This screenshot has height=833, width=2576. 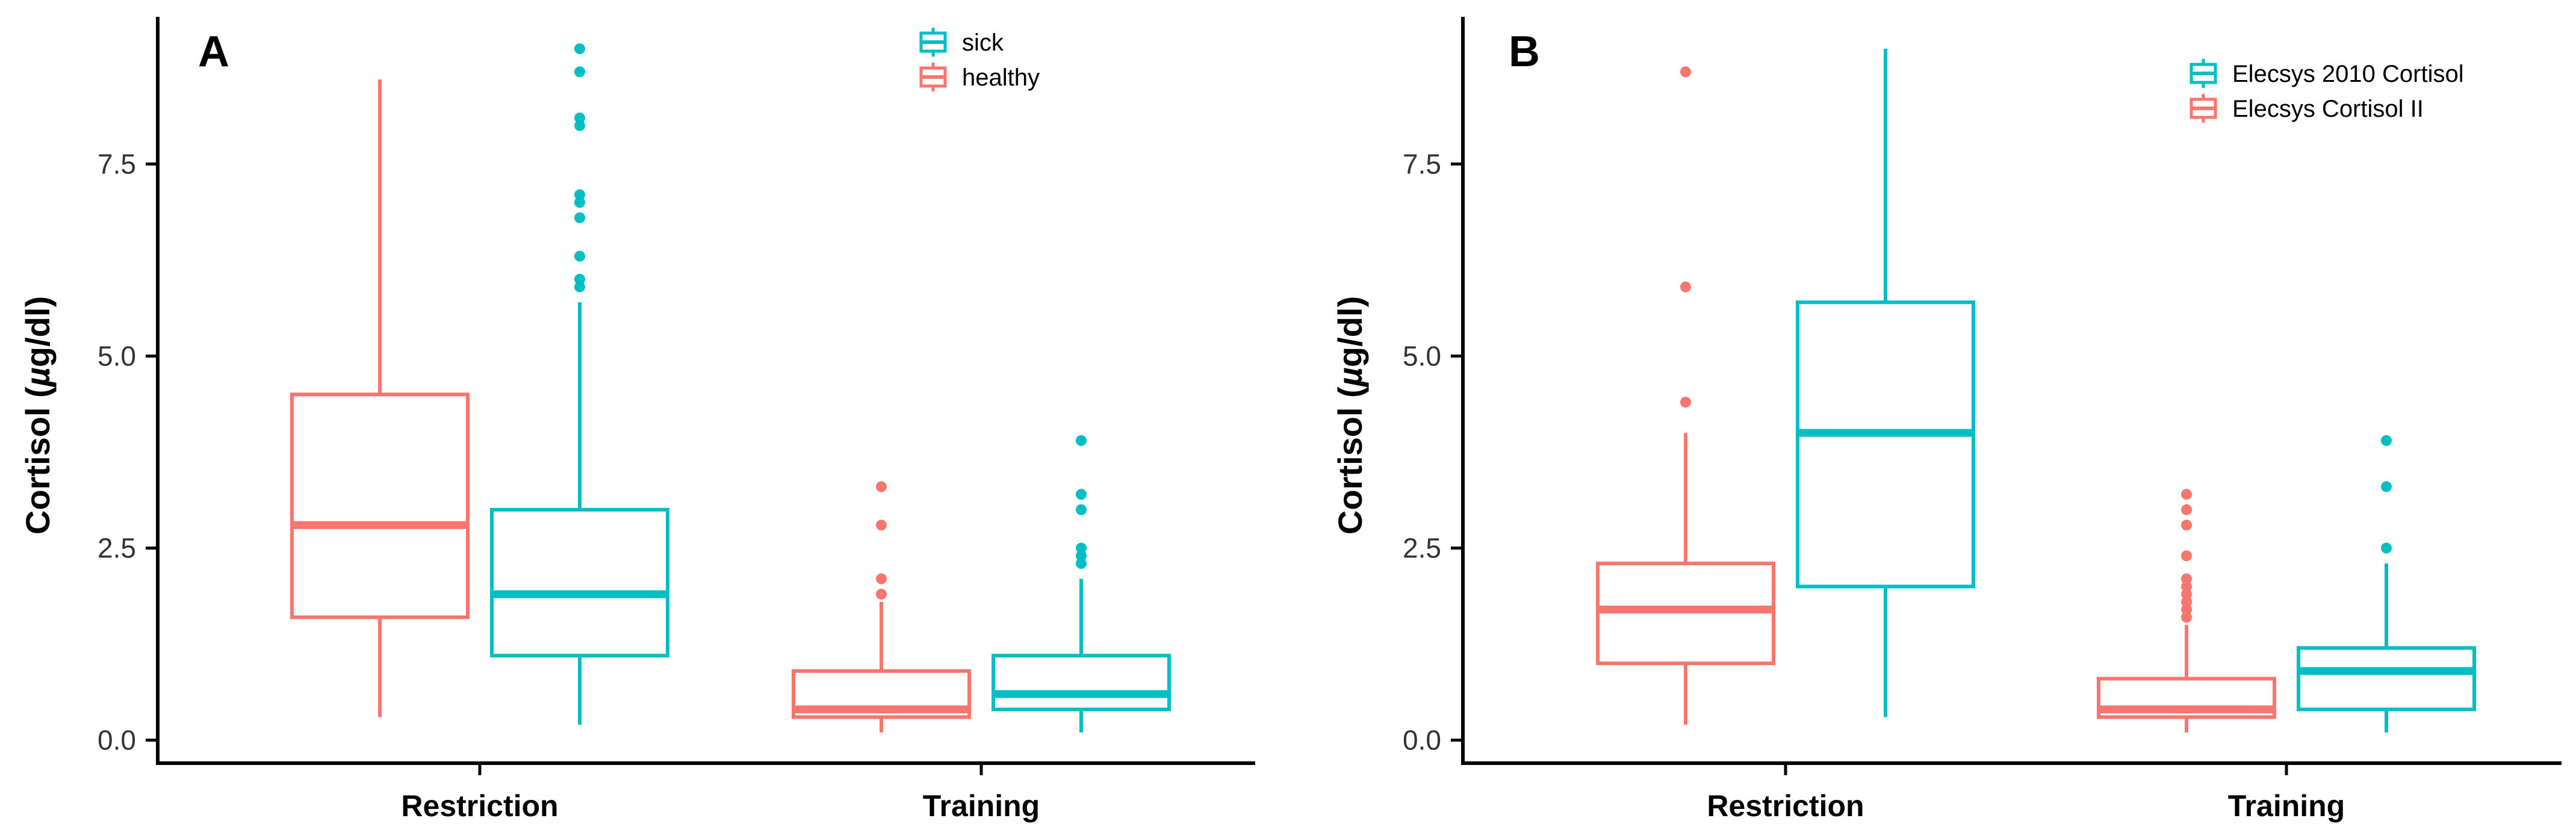 I want to click on panel-a-healthy-restriction-boxplot, so click(x=380, y=398).